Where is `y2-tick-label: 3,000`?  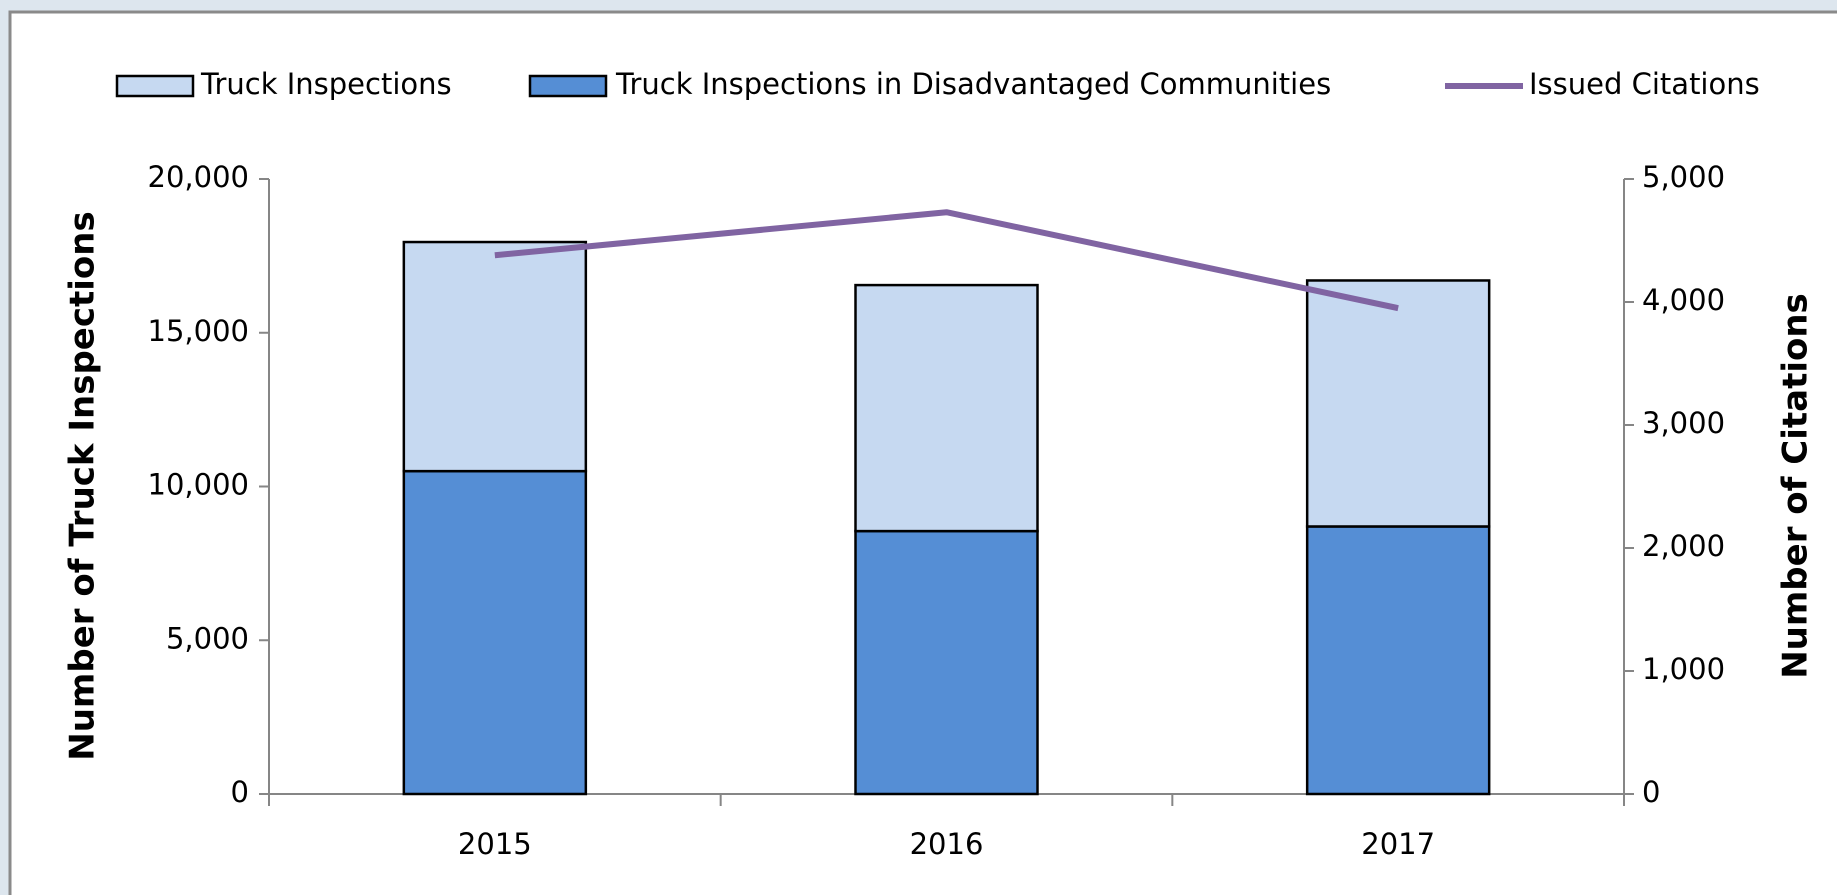 y2-tick-label: 3,000 is located at coordinates (1683, 423).